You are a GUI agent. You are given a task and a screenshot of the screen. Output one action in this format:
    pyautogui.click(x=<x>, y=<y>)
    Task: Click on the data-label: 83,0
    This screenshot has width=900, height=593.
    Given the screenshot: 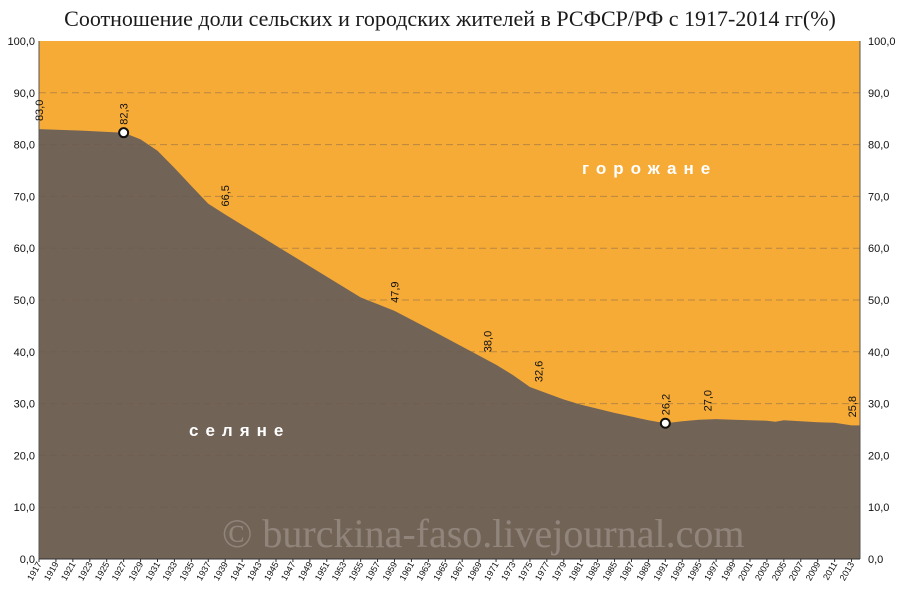 What is the action you would take?
    pyautogui.click(x=40, y=110)
    